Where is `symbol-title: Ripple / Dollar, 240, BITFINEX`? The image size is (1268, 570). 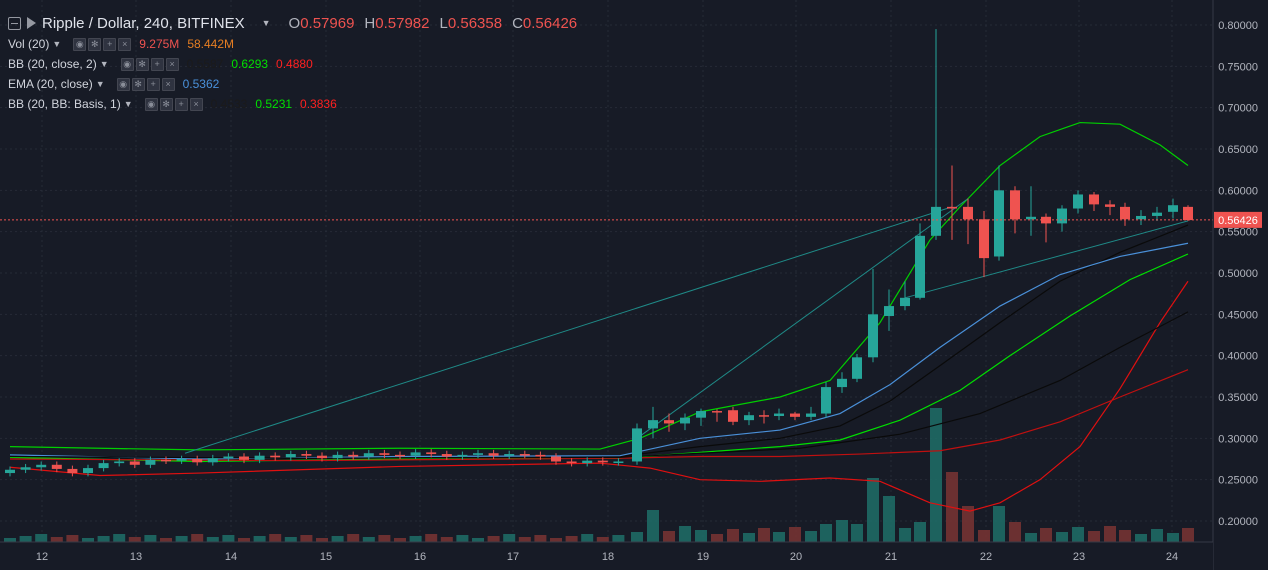 symbol-title: Ripple / Dollar, 240, BITFINEX is located at coordinates (143, 23).